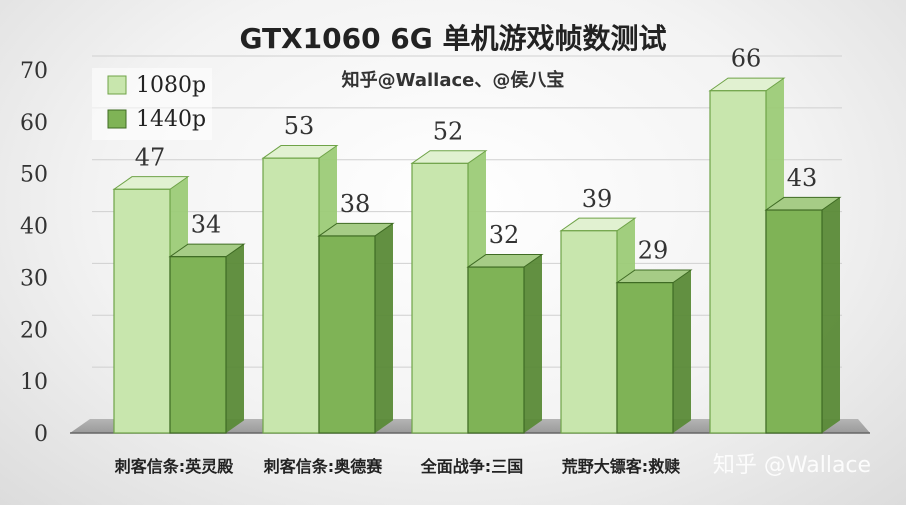 This screenshot has width=906, height=505. What do you see at coordinates (355, 204) in the screenshot?
I see `value-label: 38` at bounding box center [355, 204].